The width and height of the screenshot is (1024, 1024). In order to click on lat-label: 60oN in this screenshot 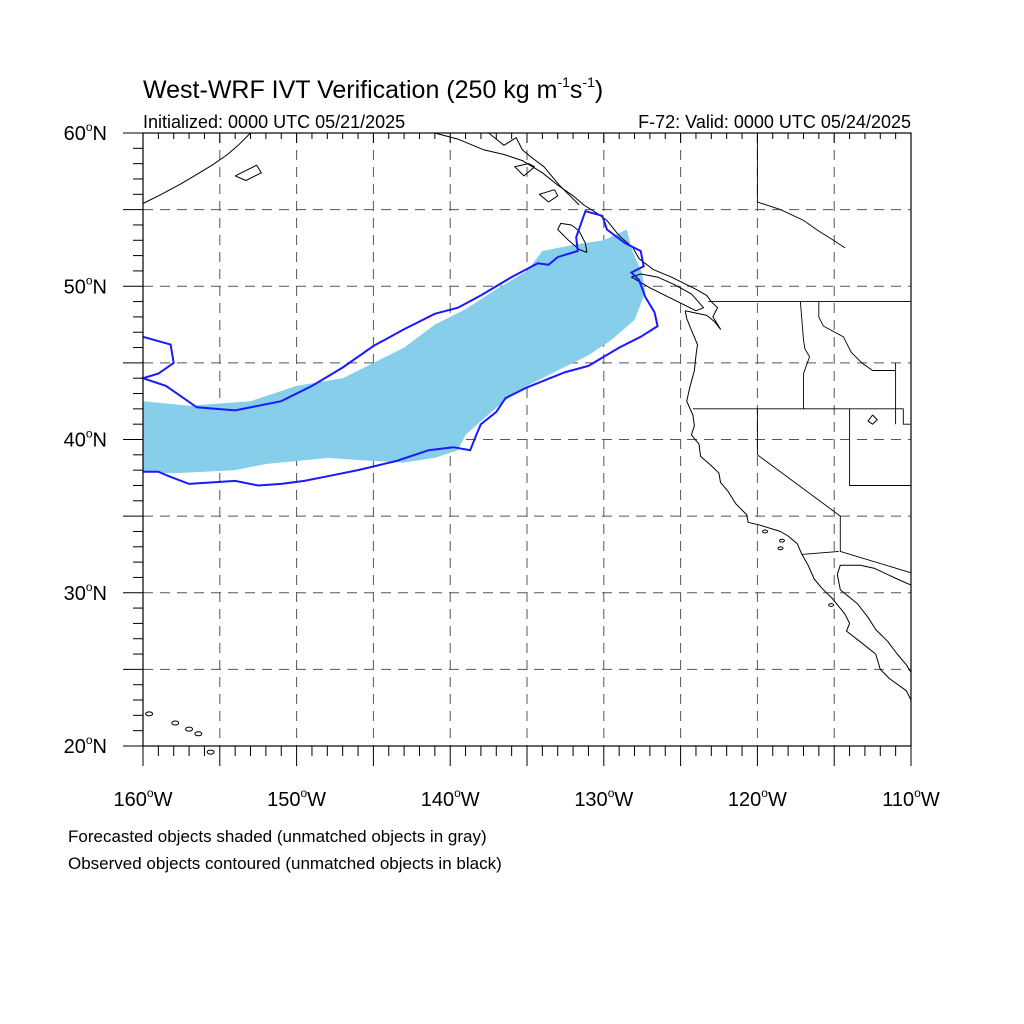, I will do `click(85, 132)`.